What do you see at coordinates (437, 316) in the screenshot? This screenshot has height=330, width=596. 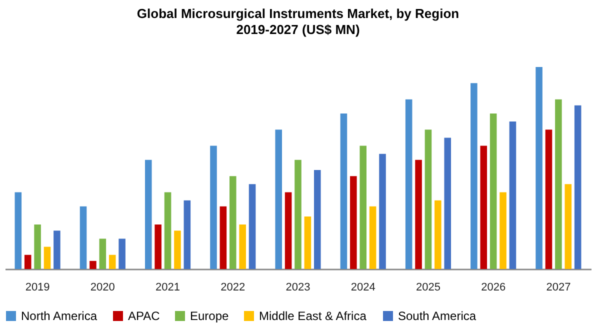 I see `legend-label: South America` at bounding box center [437, 316].